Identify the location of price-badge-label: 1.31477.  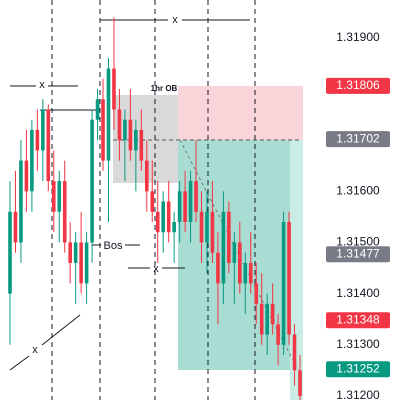
(358, 253).